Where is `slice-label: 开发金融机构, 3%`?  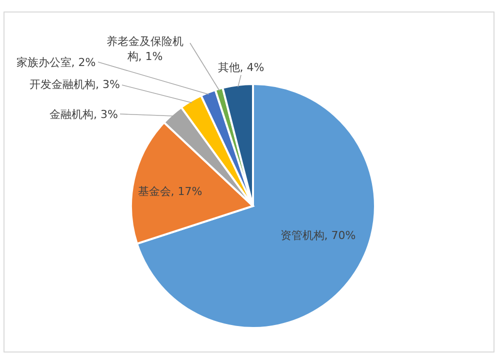 slice-label: 开发金融机构, 3% is located at coordinates (75, 84).